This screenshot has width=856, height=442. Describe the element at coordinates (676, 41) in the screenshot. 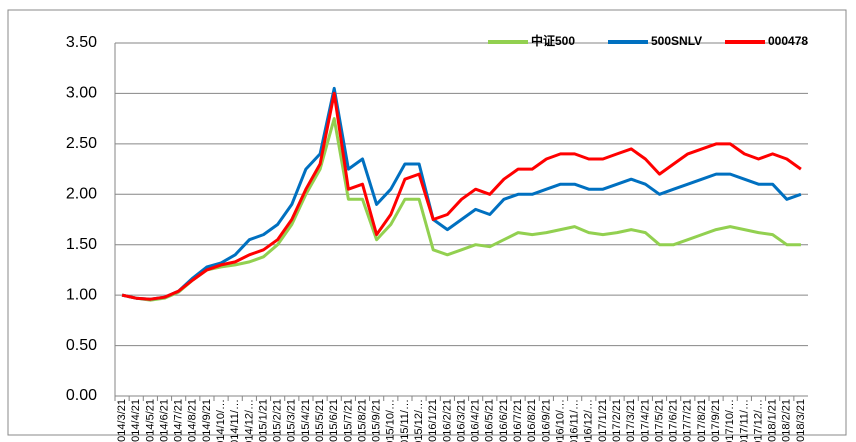

I see `legend-label: 500SNLV` at that location.